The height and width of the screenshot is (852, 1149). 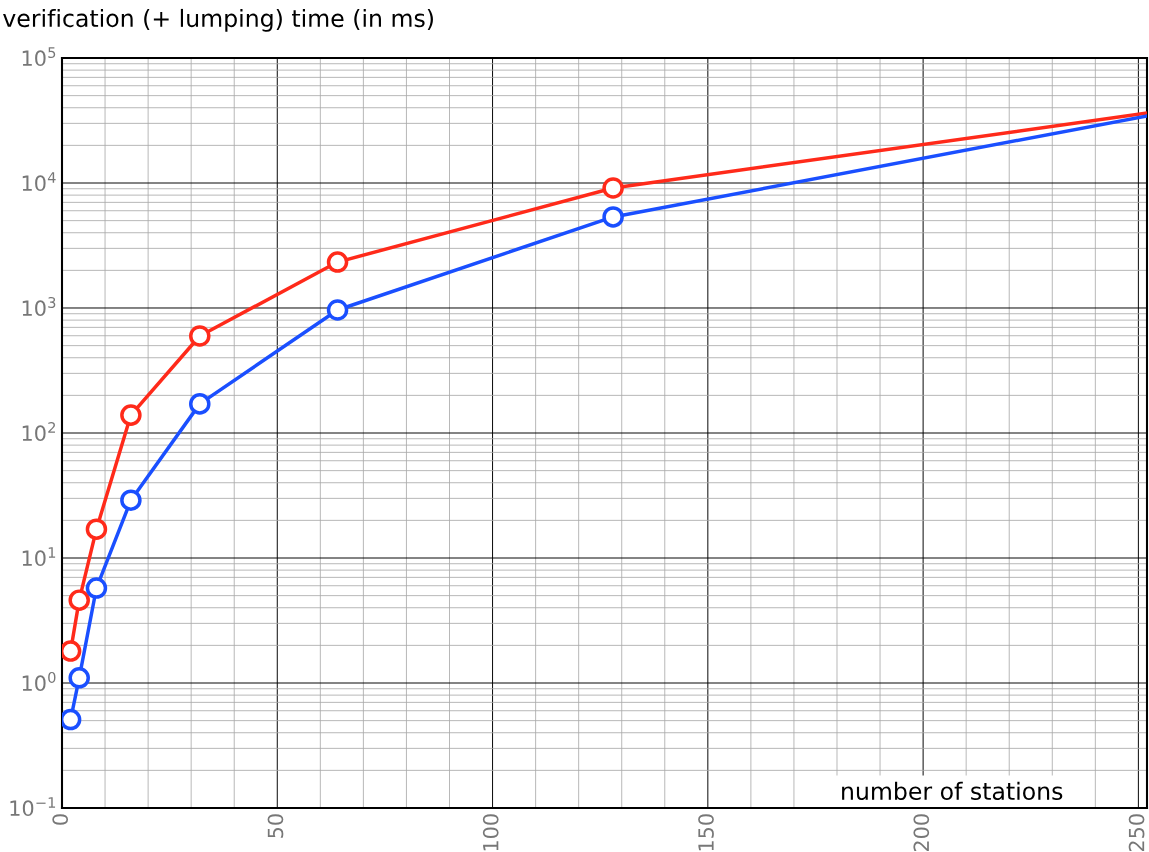 What do you see at coordinates (921, 833) in the screenshot?
I see `x-tick-label: 200` at bounding box center [921, 833].